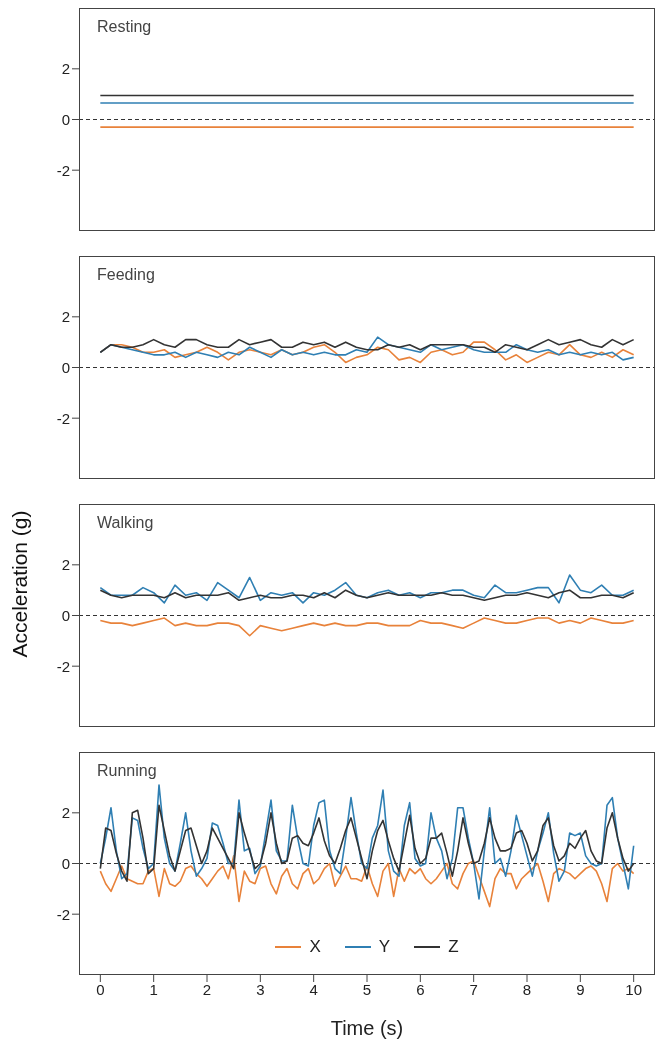  What do you see at coordinates (420, 989) in the screenshot?
I see `x-tick-label: 6` at bounding box center [420, 989].